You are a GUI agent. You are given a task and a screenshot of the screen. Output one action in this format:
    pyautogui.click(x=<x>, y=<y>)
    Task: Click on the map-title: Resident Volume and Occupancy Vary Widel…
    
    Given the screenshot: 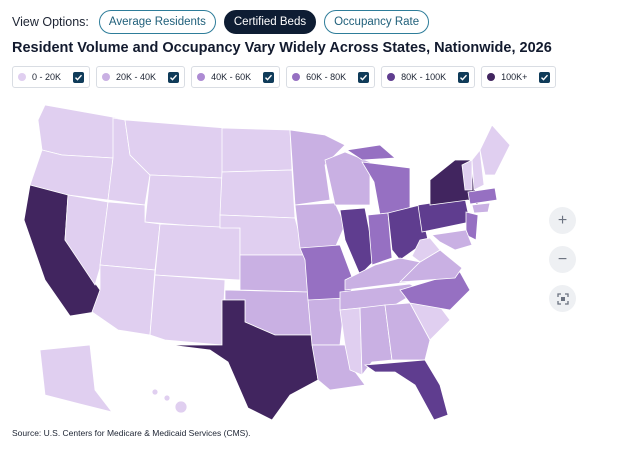 What is the action you would take?
    pyautogui.click(x=282, y=48)
    